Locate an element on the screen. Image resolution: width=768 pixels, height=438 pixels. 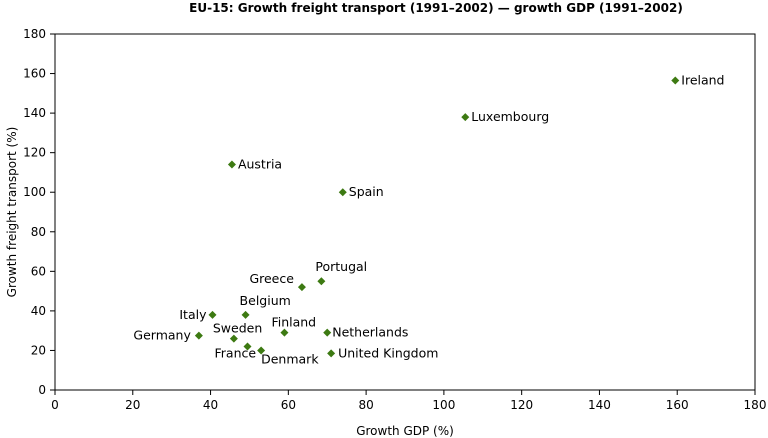
y-tick-label: 100 is located at coordinates (34, 192).